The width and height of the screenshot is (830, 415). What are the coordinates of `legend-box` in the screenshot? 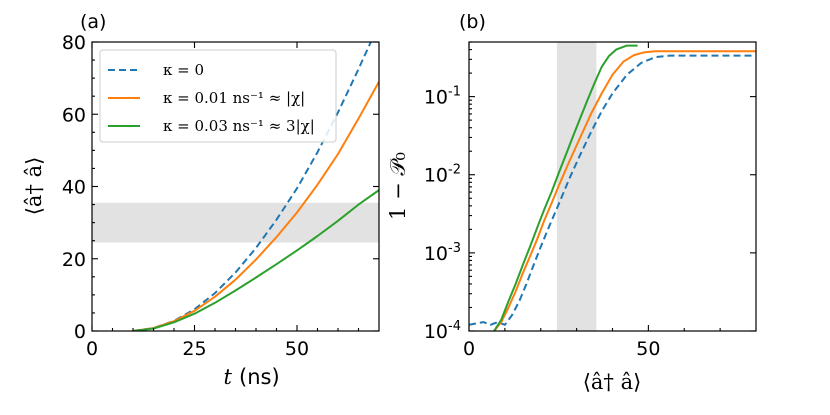 It's located at (218, 96).